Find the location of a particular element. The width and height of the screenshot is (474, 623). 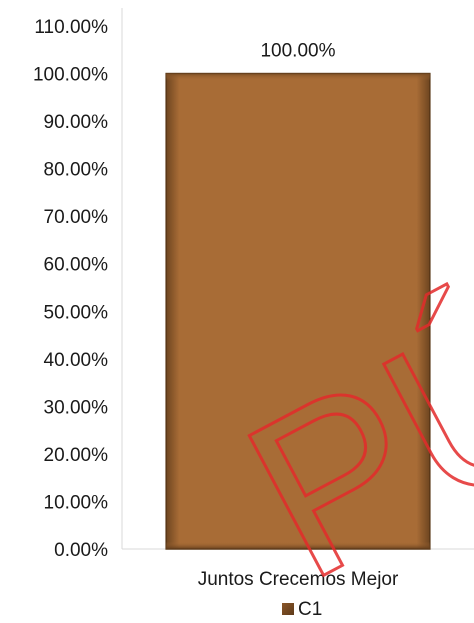

y-tick-label: 100.00% is located at coordinates (70, 75).